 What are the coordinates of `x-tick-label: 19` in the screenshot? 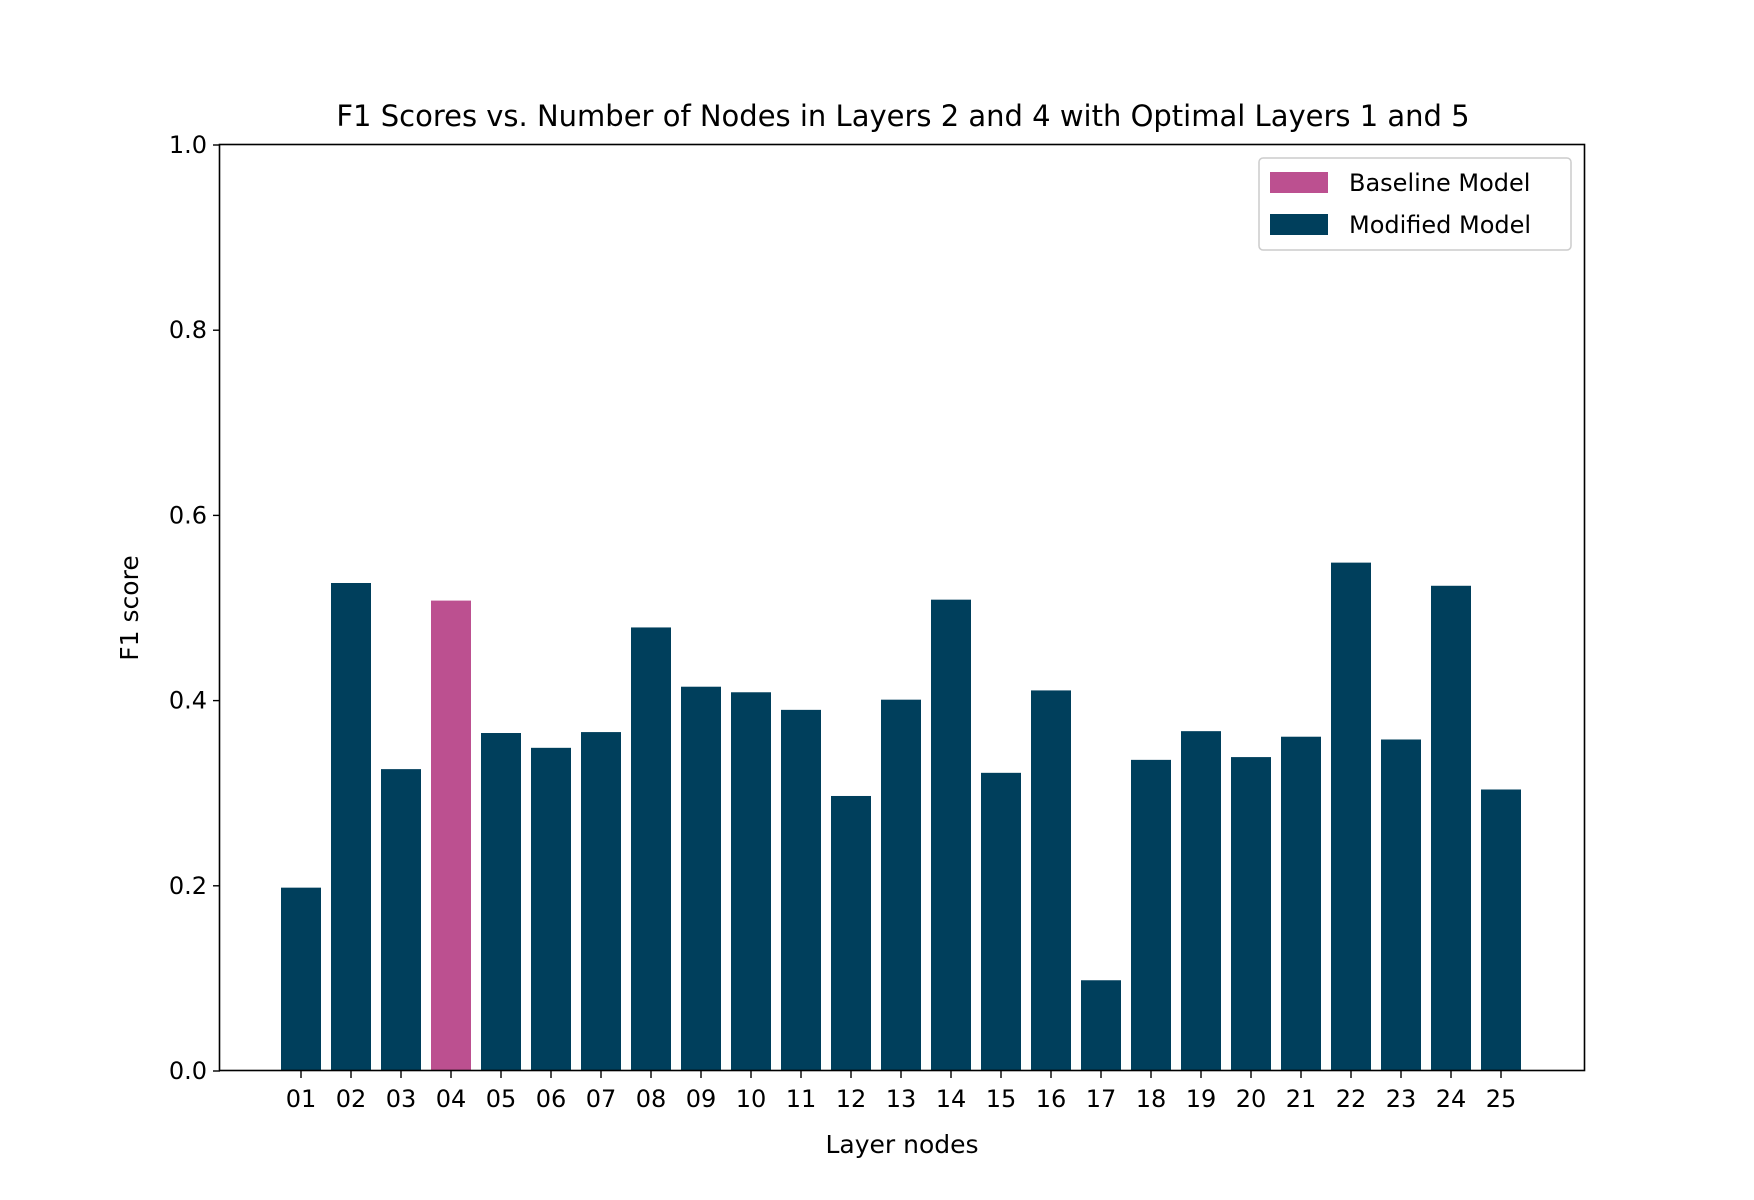 It's located at (1201, 1099).